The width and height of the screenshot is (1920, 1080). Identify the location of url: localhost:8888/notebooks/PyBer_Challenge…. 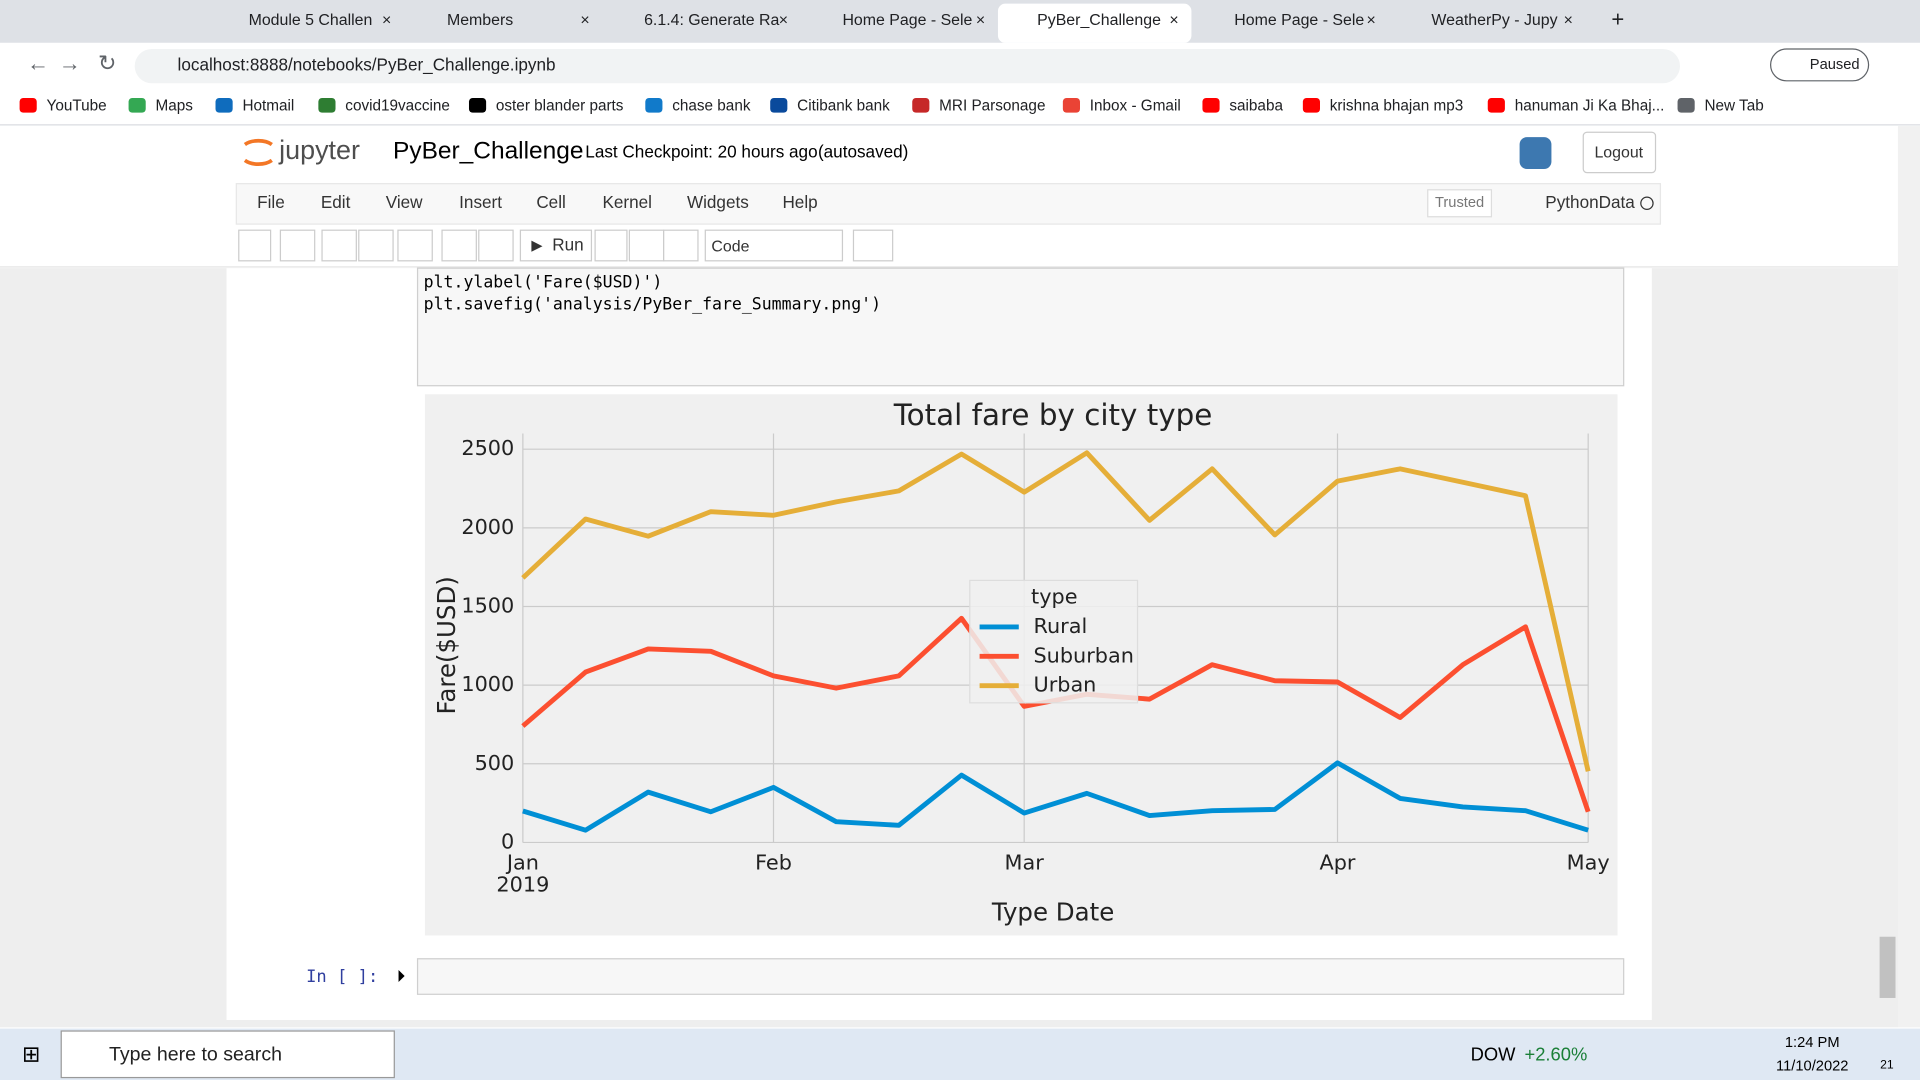
(367, 65).